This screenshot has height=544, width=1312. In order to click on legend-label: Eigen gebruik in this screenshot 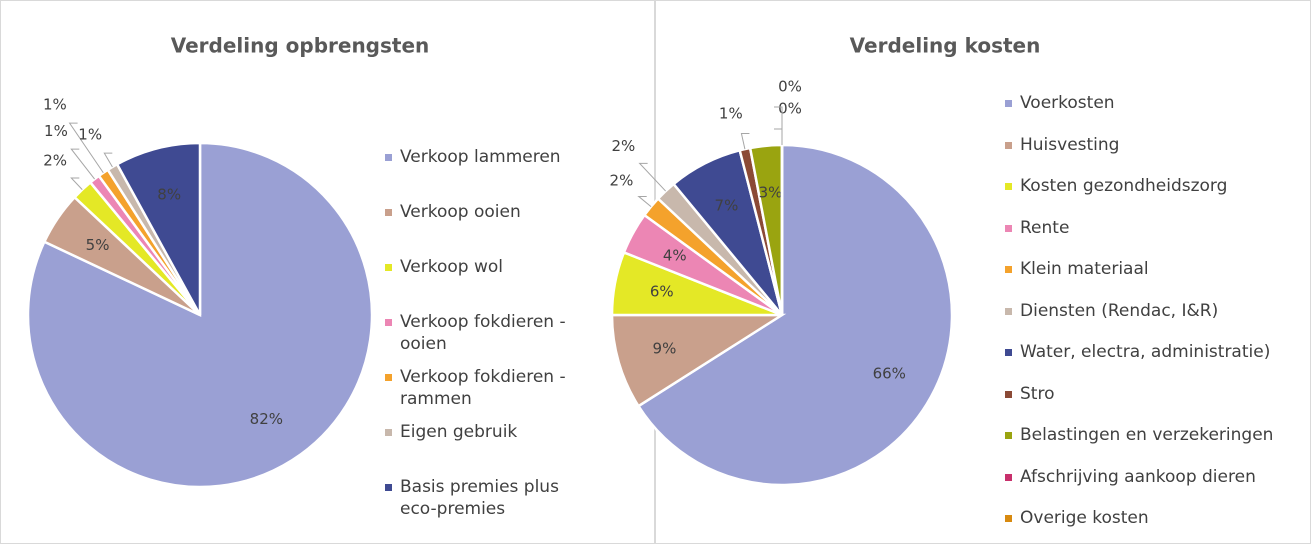, I will do `click(459, 432)`.